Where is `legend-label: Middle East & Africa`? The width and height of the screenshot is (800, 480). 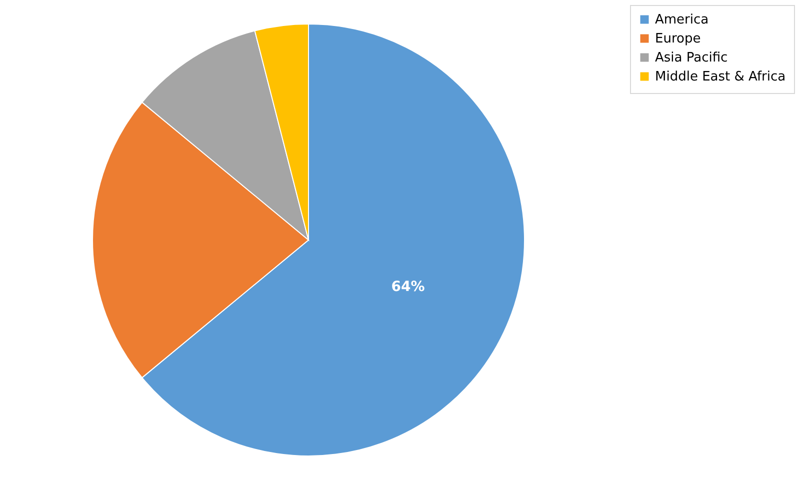 legend-label: Middle East & Africa is located at coordinates (720, 77).